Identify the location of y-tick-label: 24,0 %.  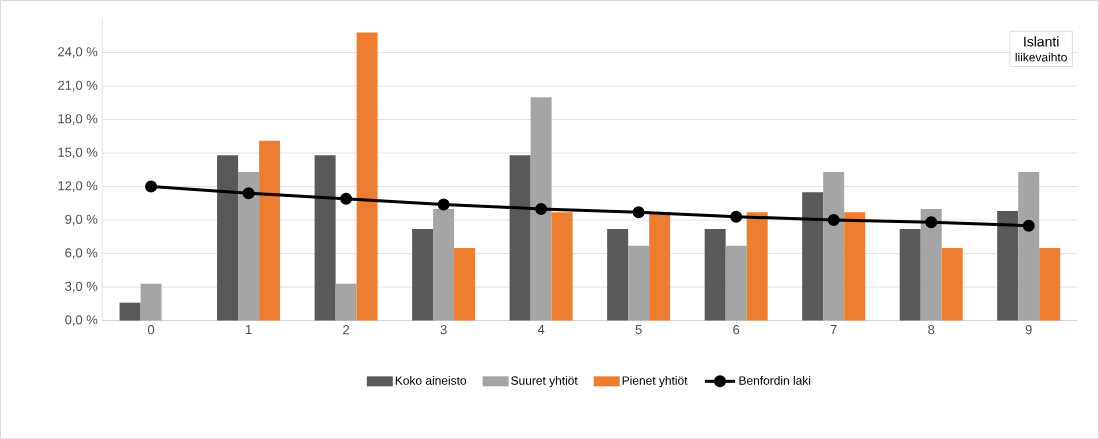
(78, 52).